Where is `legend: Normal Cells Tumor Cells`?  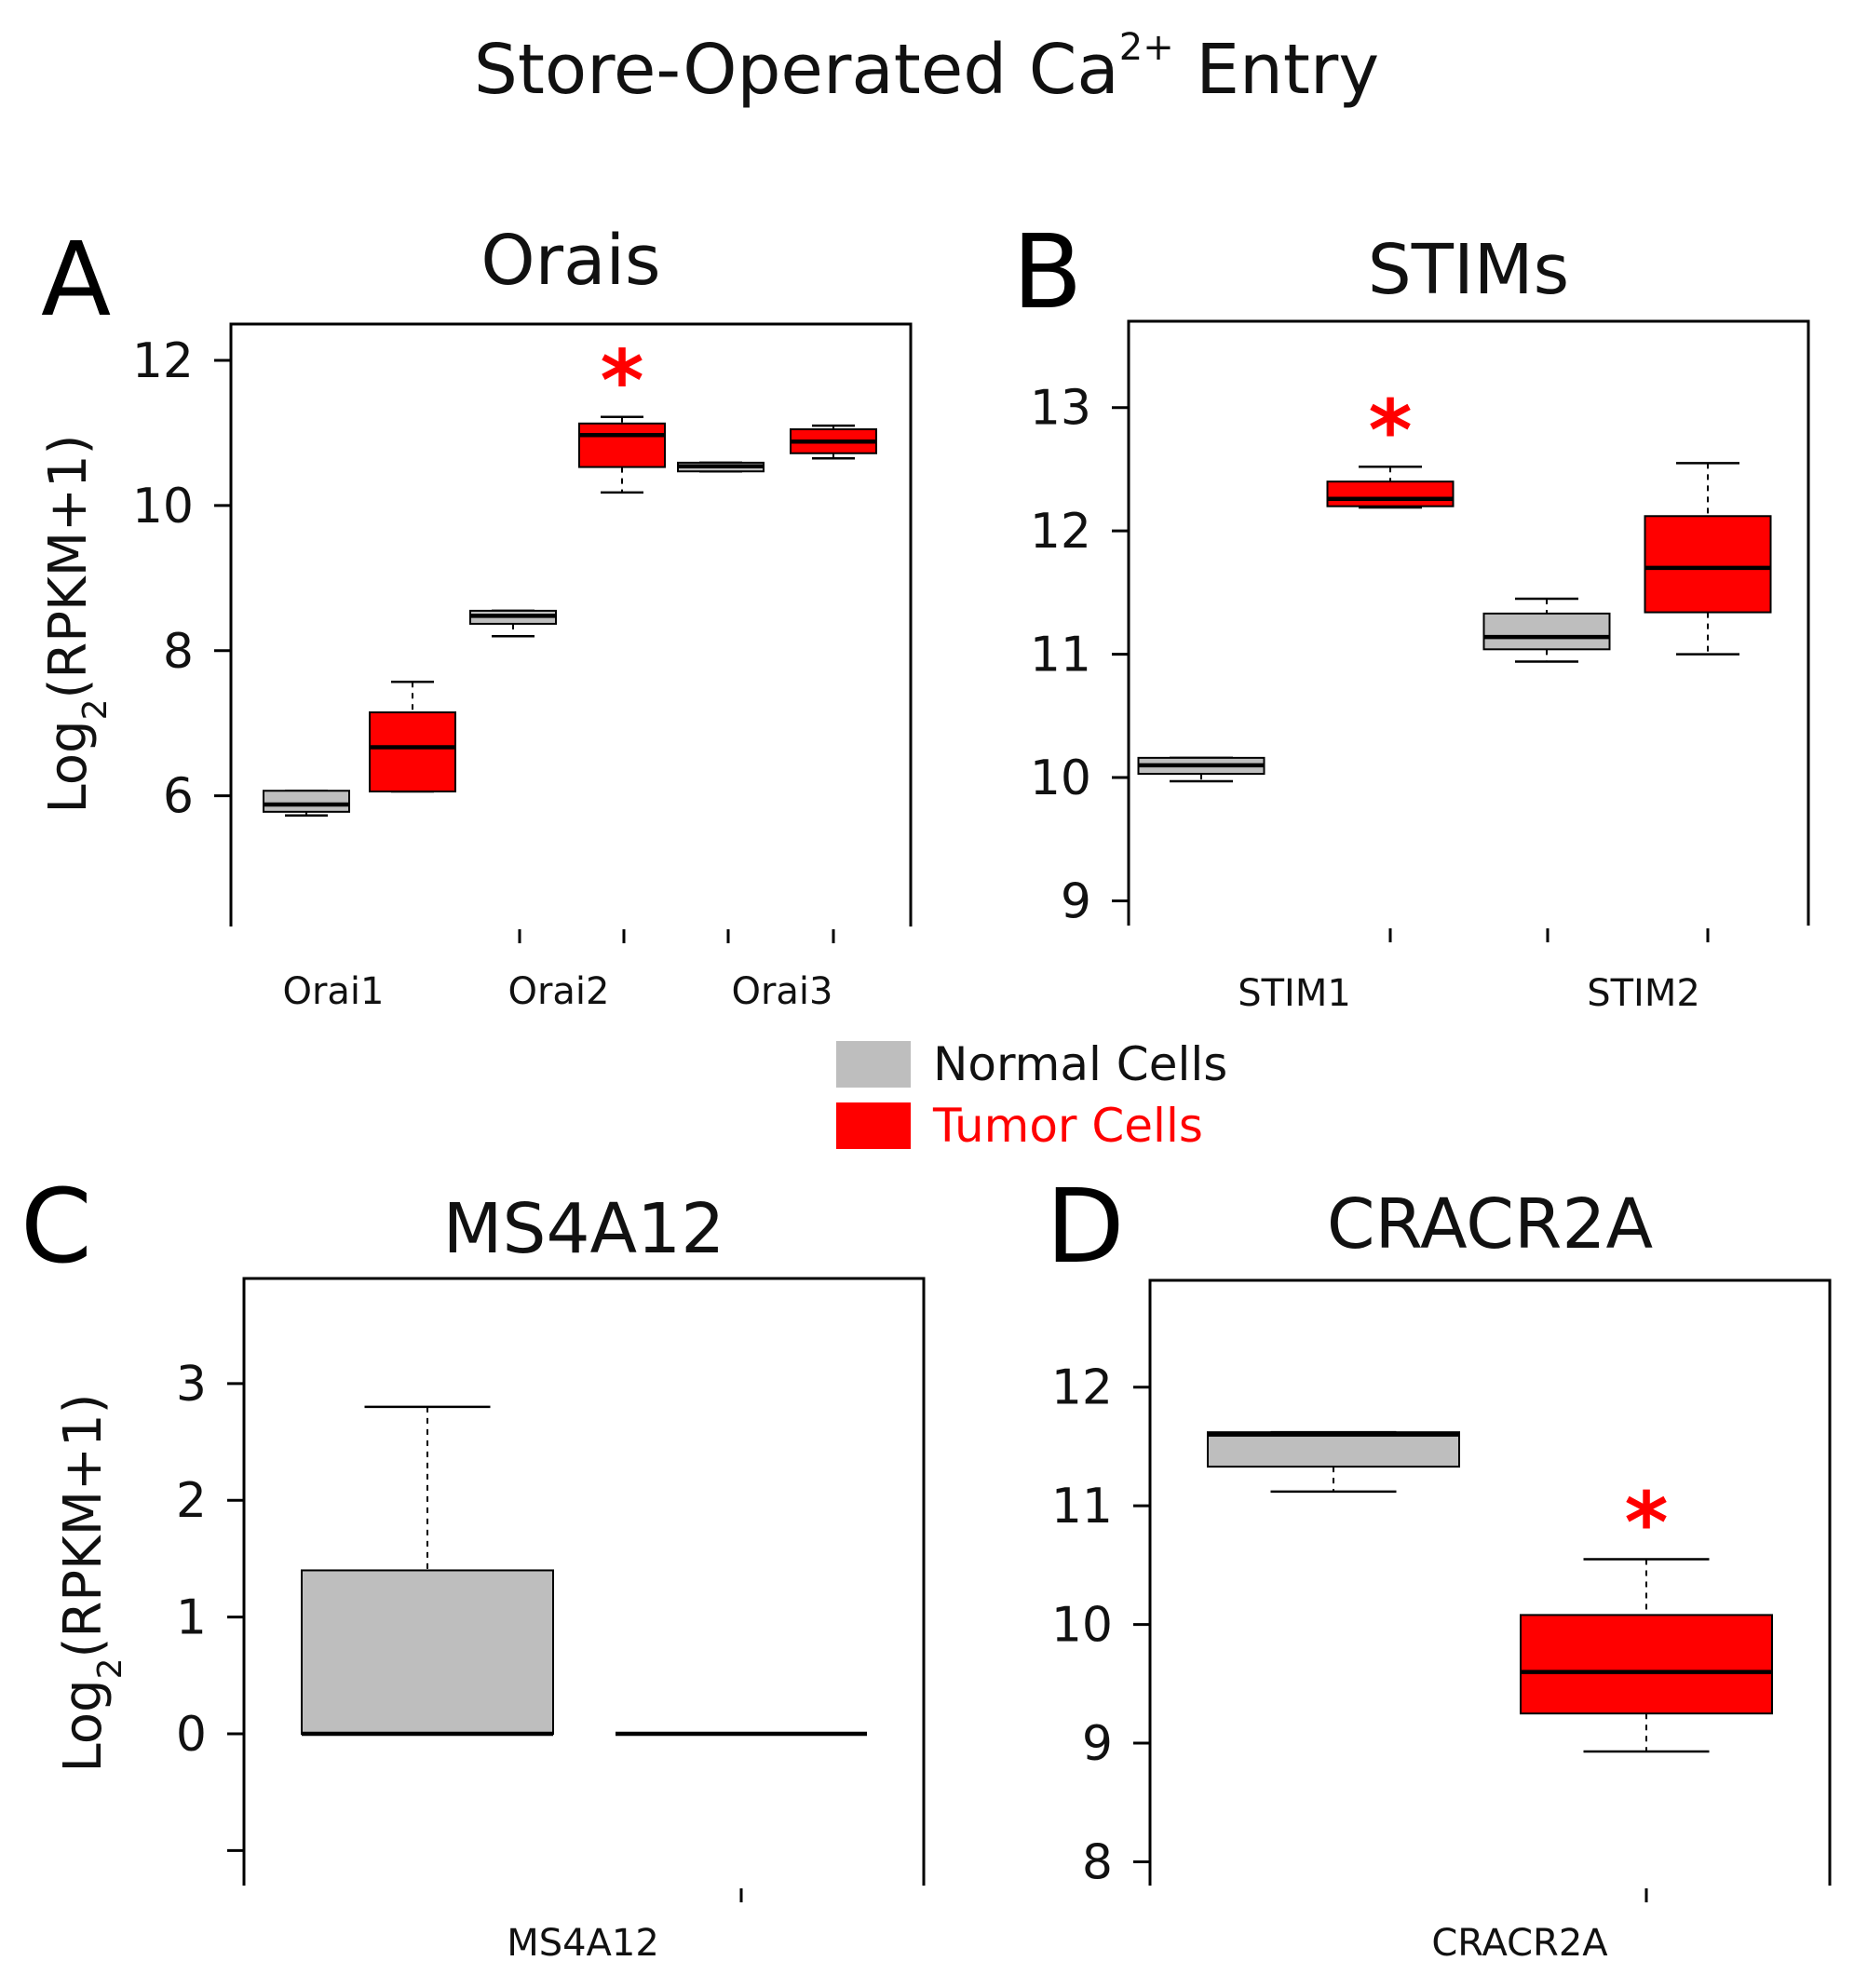 legend: Normal Cells Tumor Cells is located at coordinates (1031, 1095).